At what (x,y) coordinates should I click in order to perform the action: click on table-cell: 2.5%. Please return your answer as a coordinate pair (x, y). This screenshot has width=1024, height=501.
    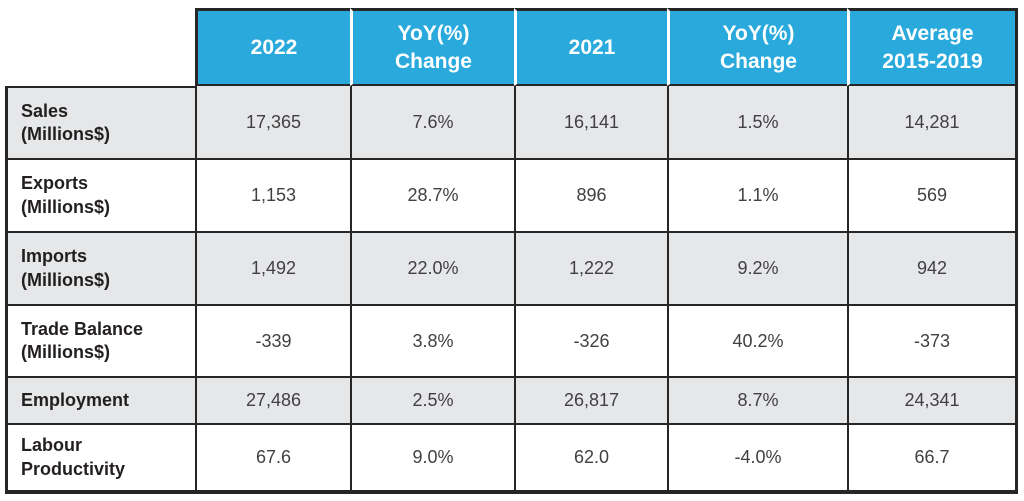
    Looking at the image, I should click on (432, 401).